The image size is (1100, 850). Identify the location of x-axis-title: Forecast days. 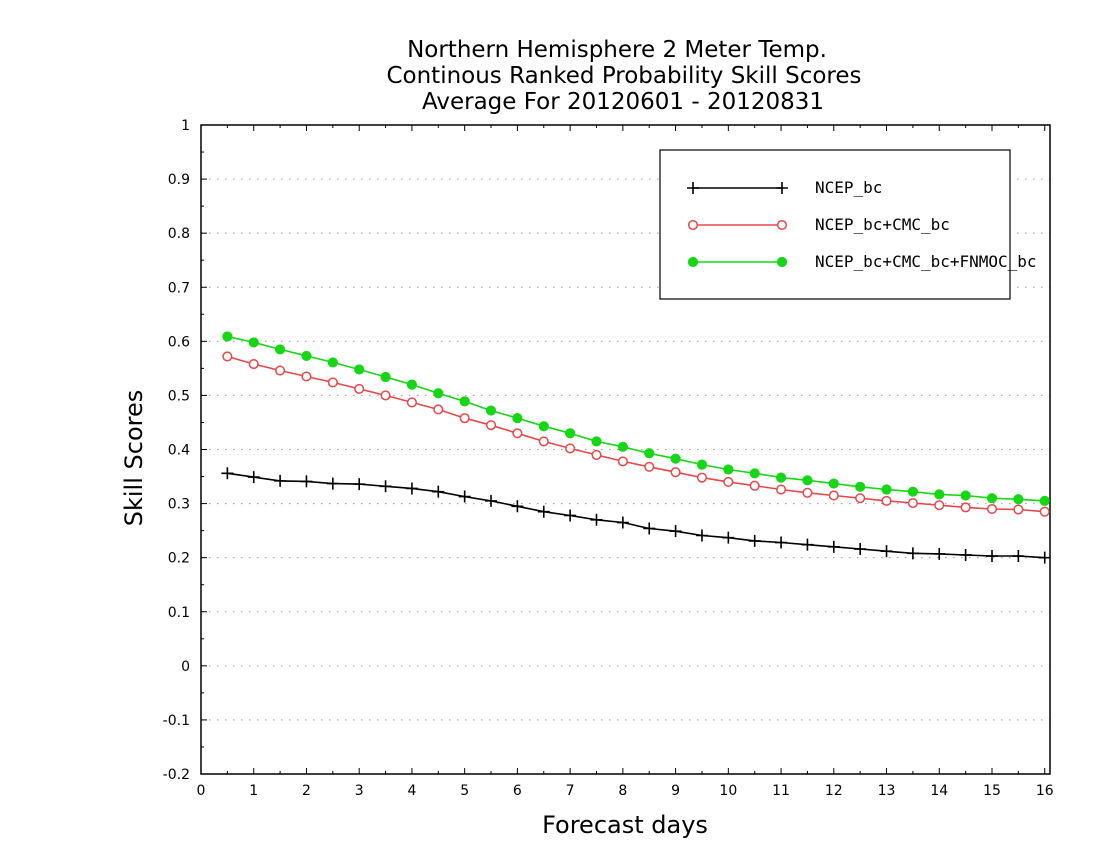
(625, 825).